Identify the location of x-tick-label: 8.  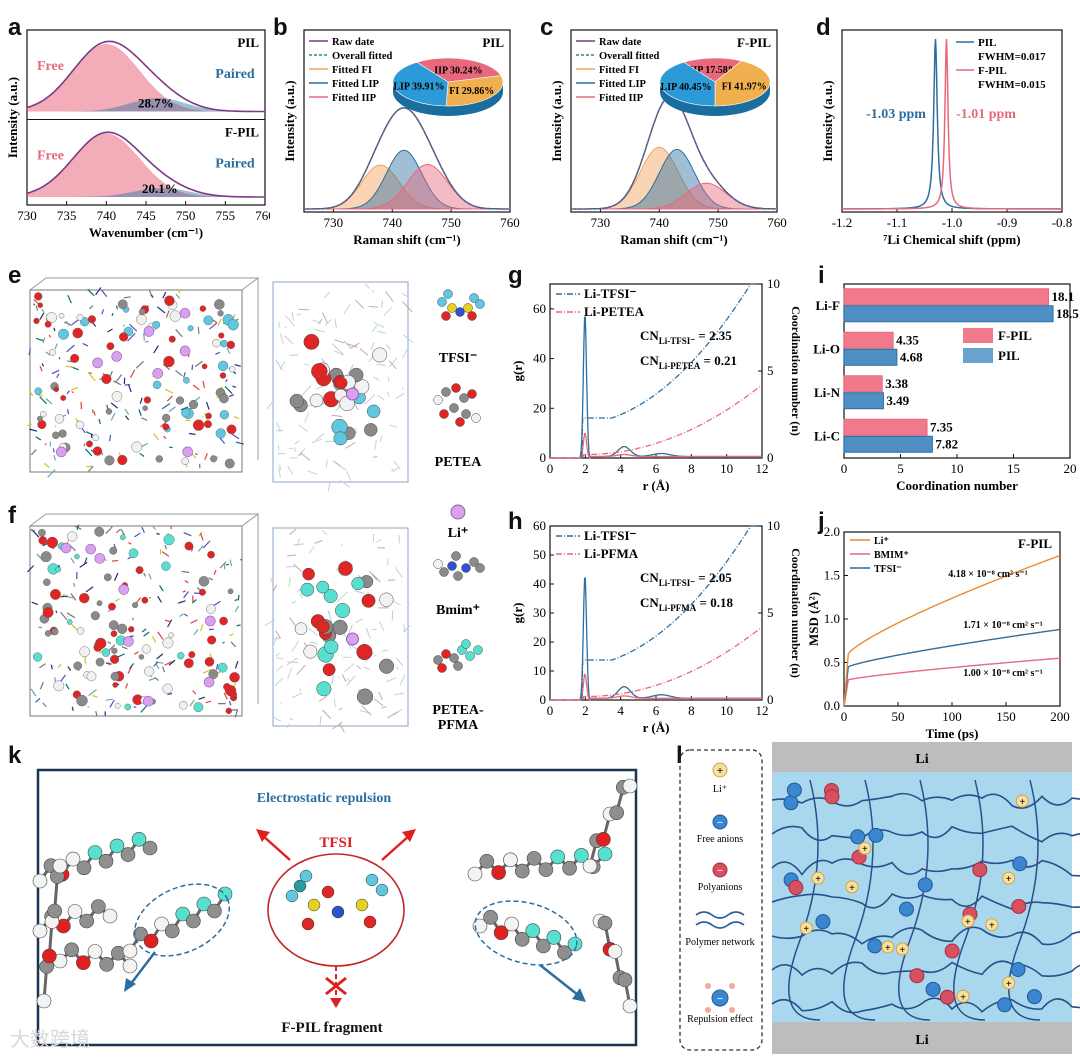
(691, 710).